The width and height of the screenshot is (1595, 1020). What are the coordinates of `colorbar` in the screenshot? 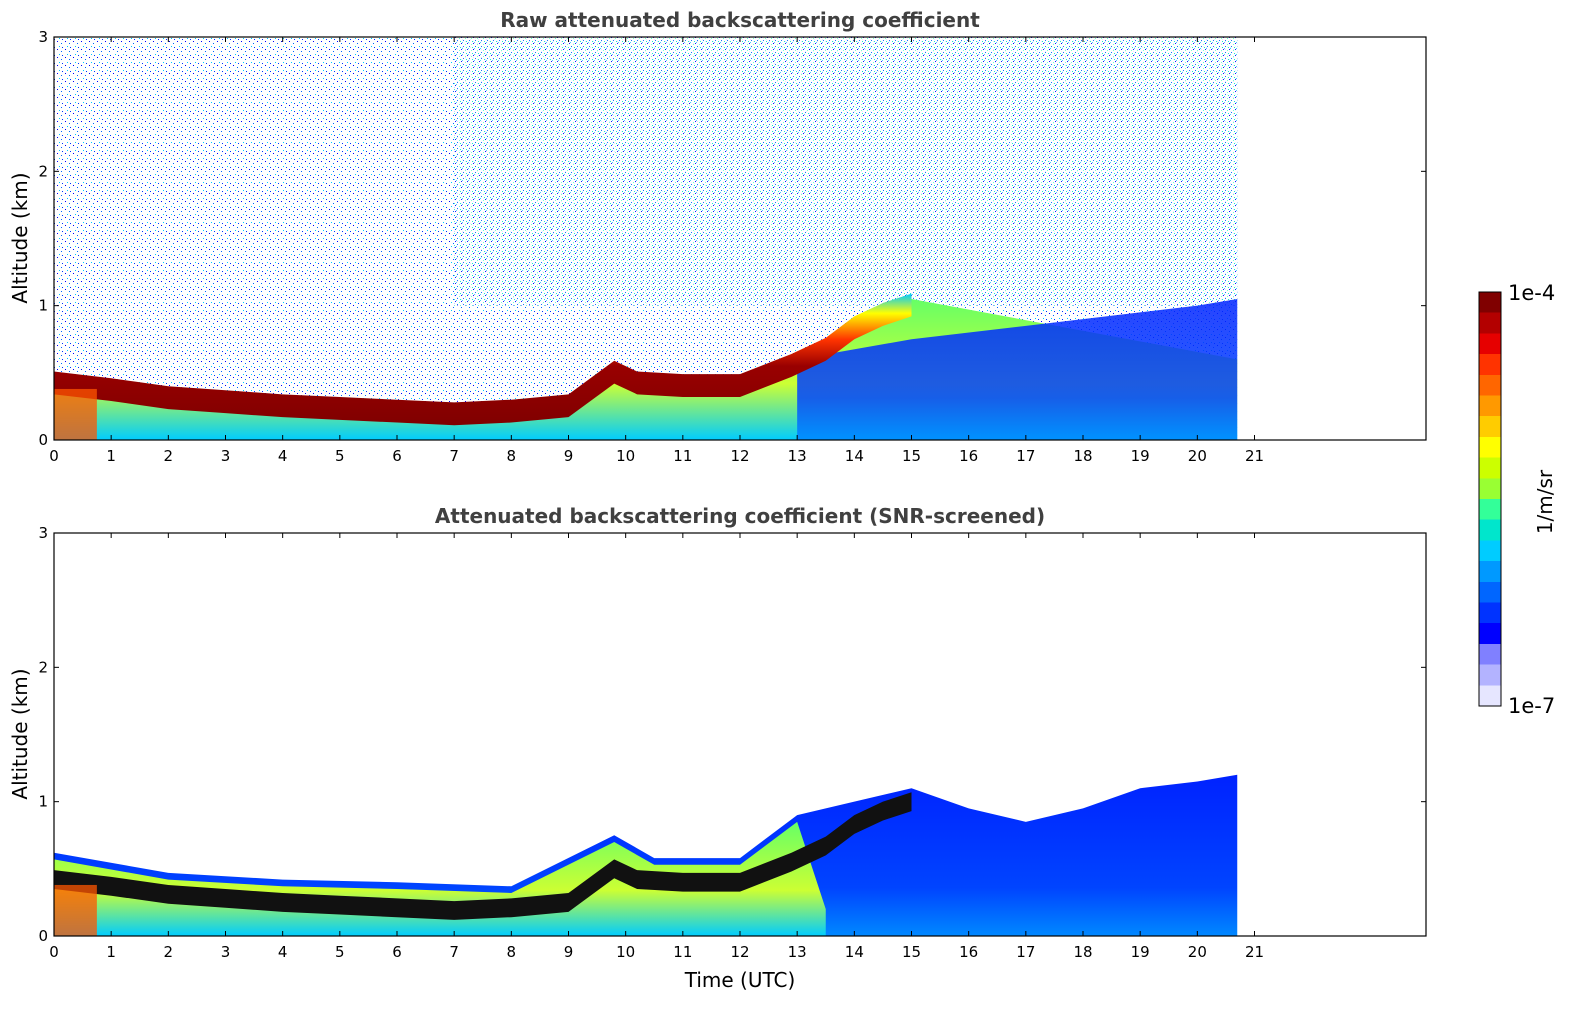 It's located at (1490, 499).